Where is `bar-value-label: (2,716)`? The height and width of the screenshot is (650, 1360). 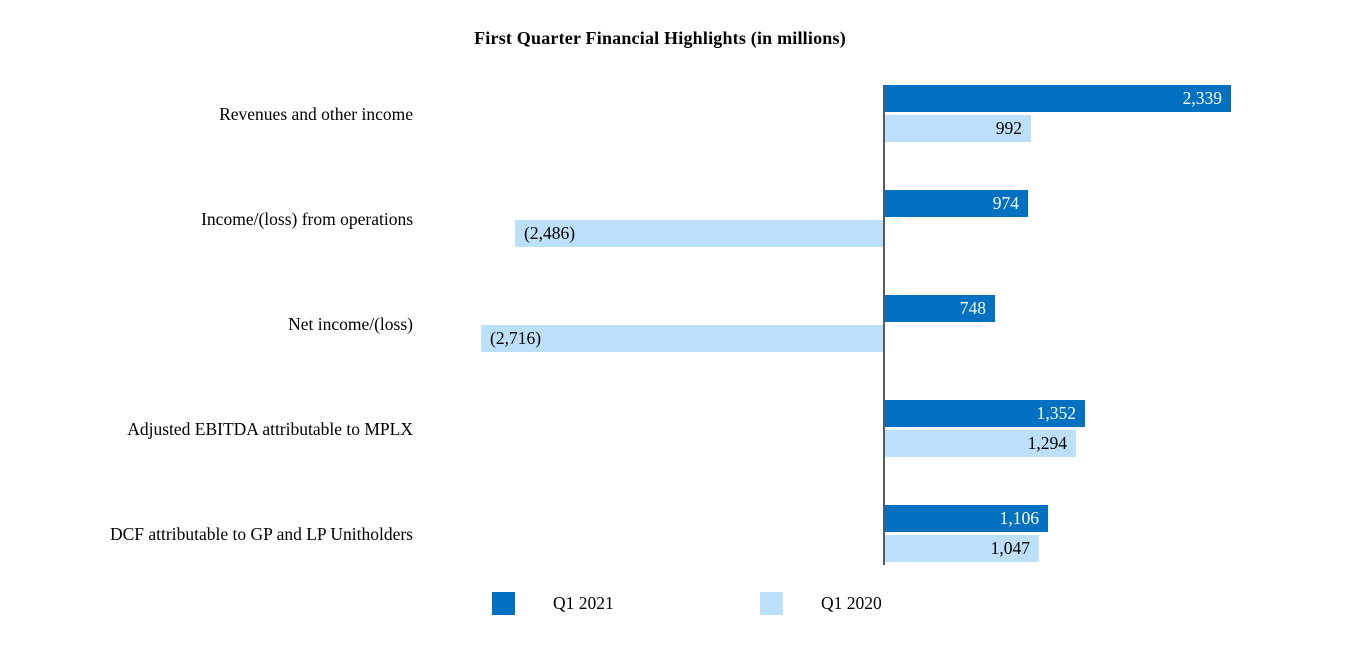
bar-value-label: (2,716) is located at coordinates (516, 337).